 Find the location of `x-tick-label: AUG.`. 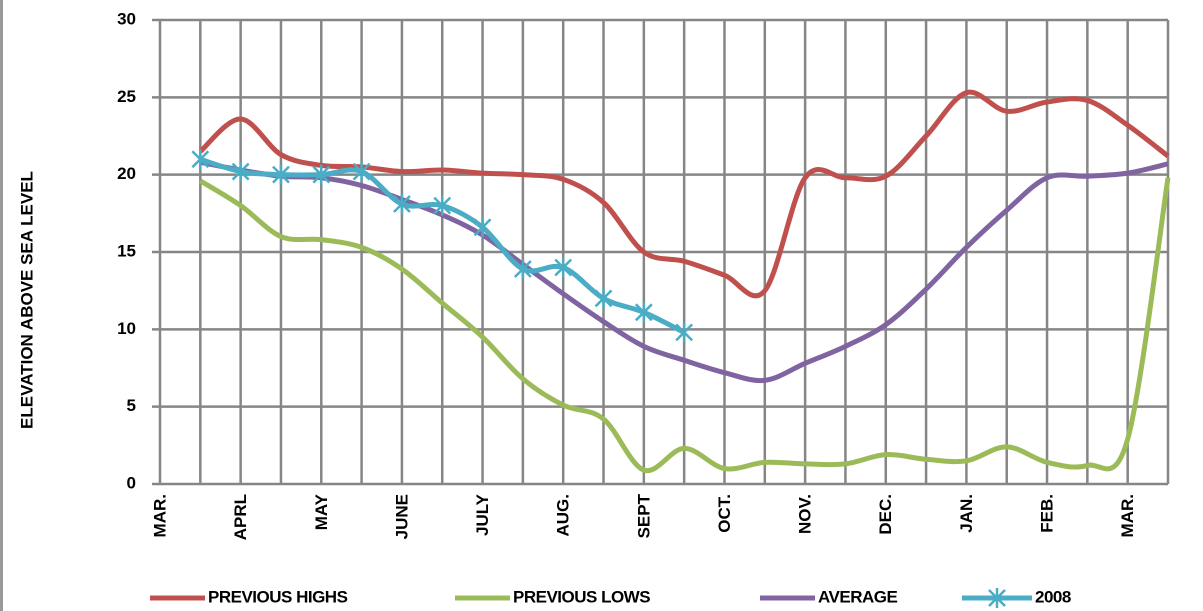

x-tick-label: AUG. is located at coordinates (563, 515).